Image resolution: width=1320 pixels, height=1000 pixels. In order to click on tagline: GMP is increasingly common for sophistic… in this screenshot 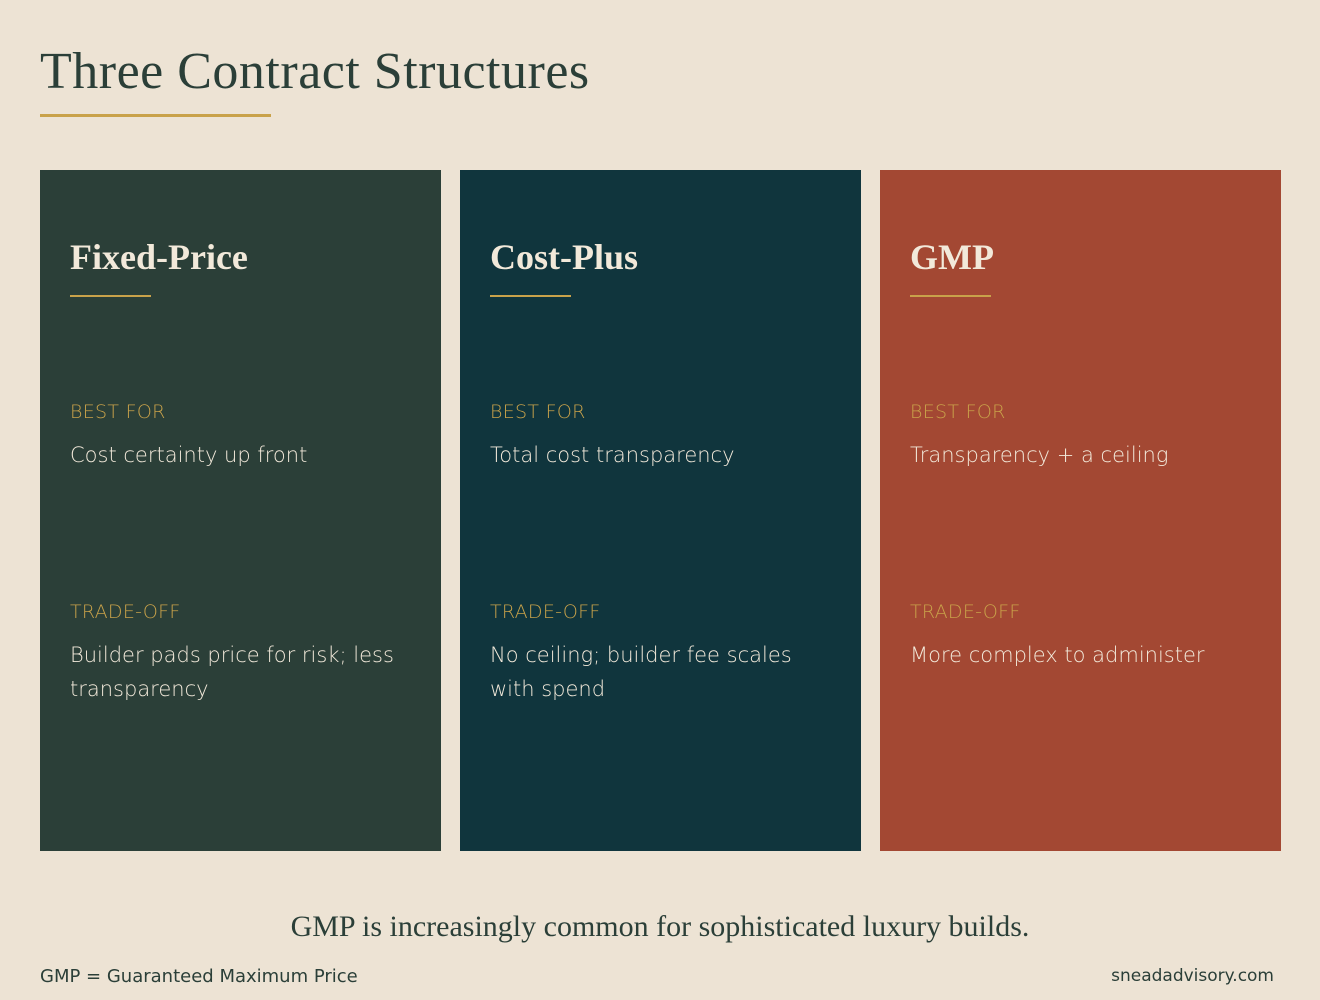, I will do `click(660, 926)`.